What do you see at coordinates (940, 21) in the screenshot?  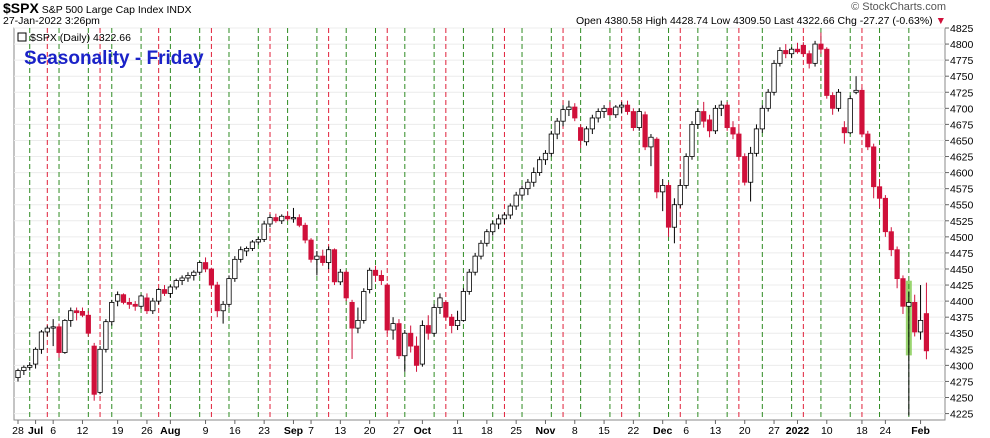 I see `change-down-icon: ▼` at bounding box center [940, 21].